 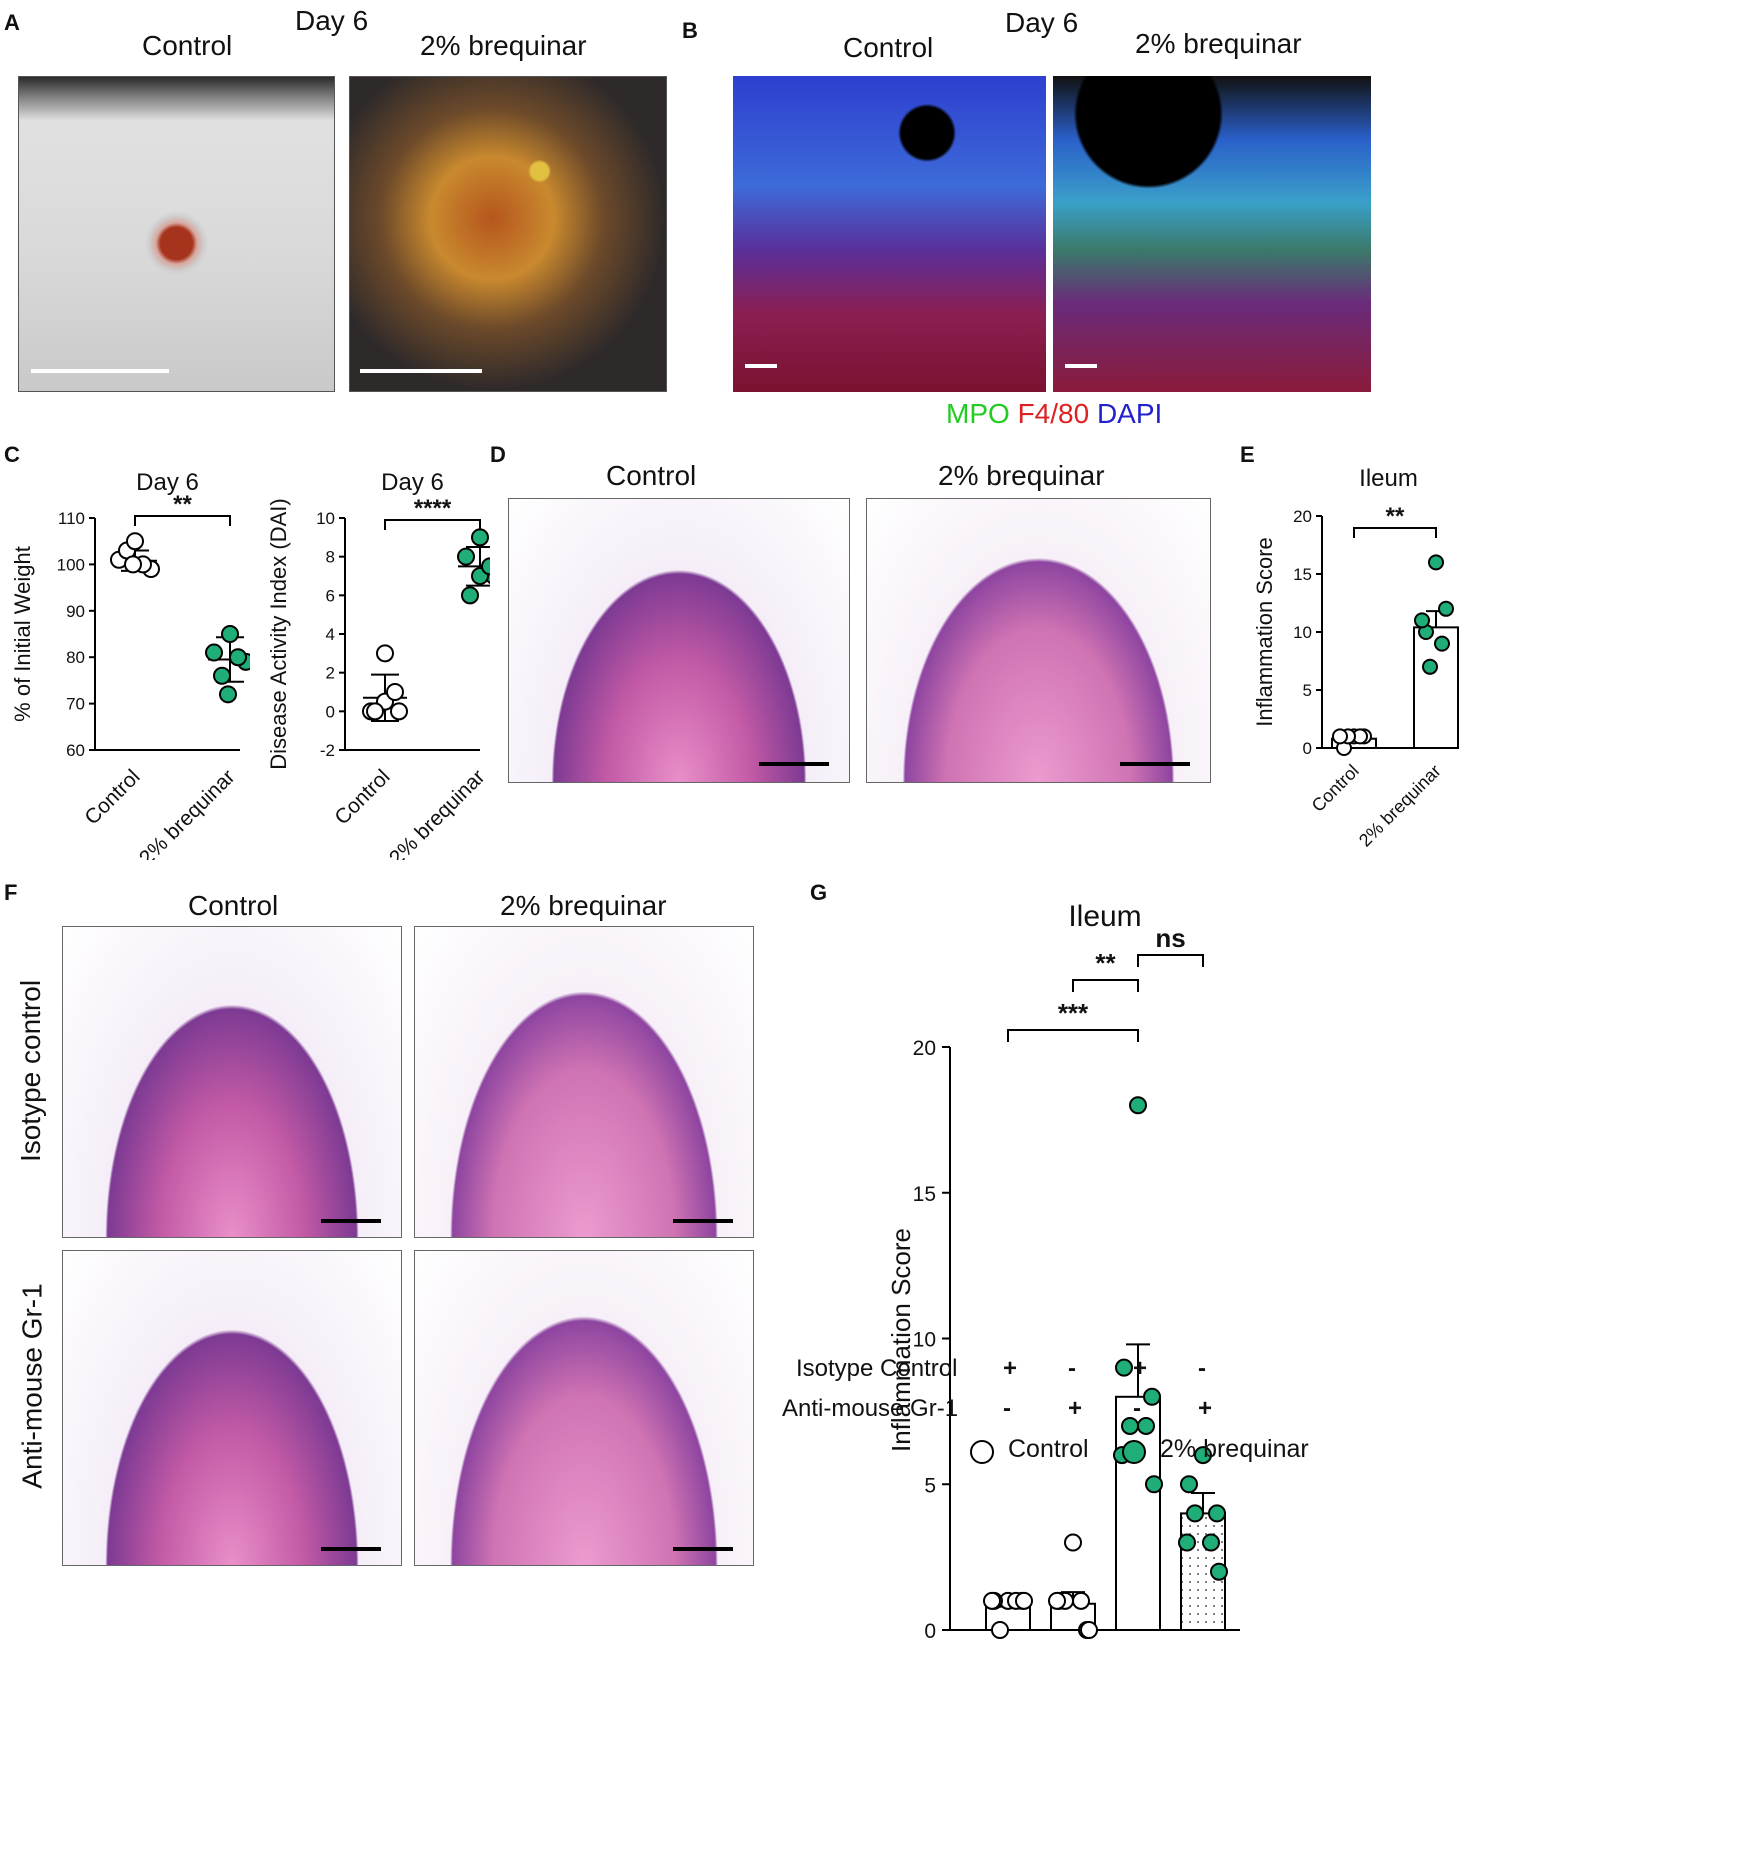 What do you see at coordinates (330, 634) in the screenshot?
I see `y-tick-label: 4` at bounding box center [330, 634].